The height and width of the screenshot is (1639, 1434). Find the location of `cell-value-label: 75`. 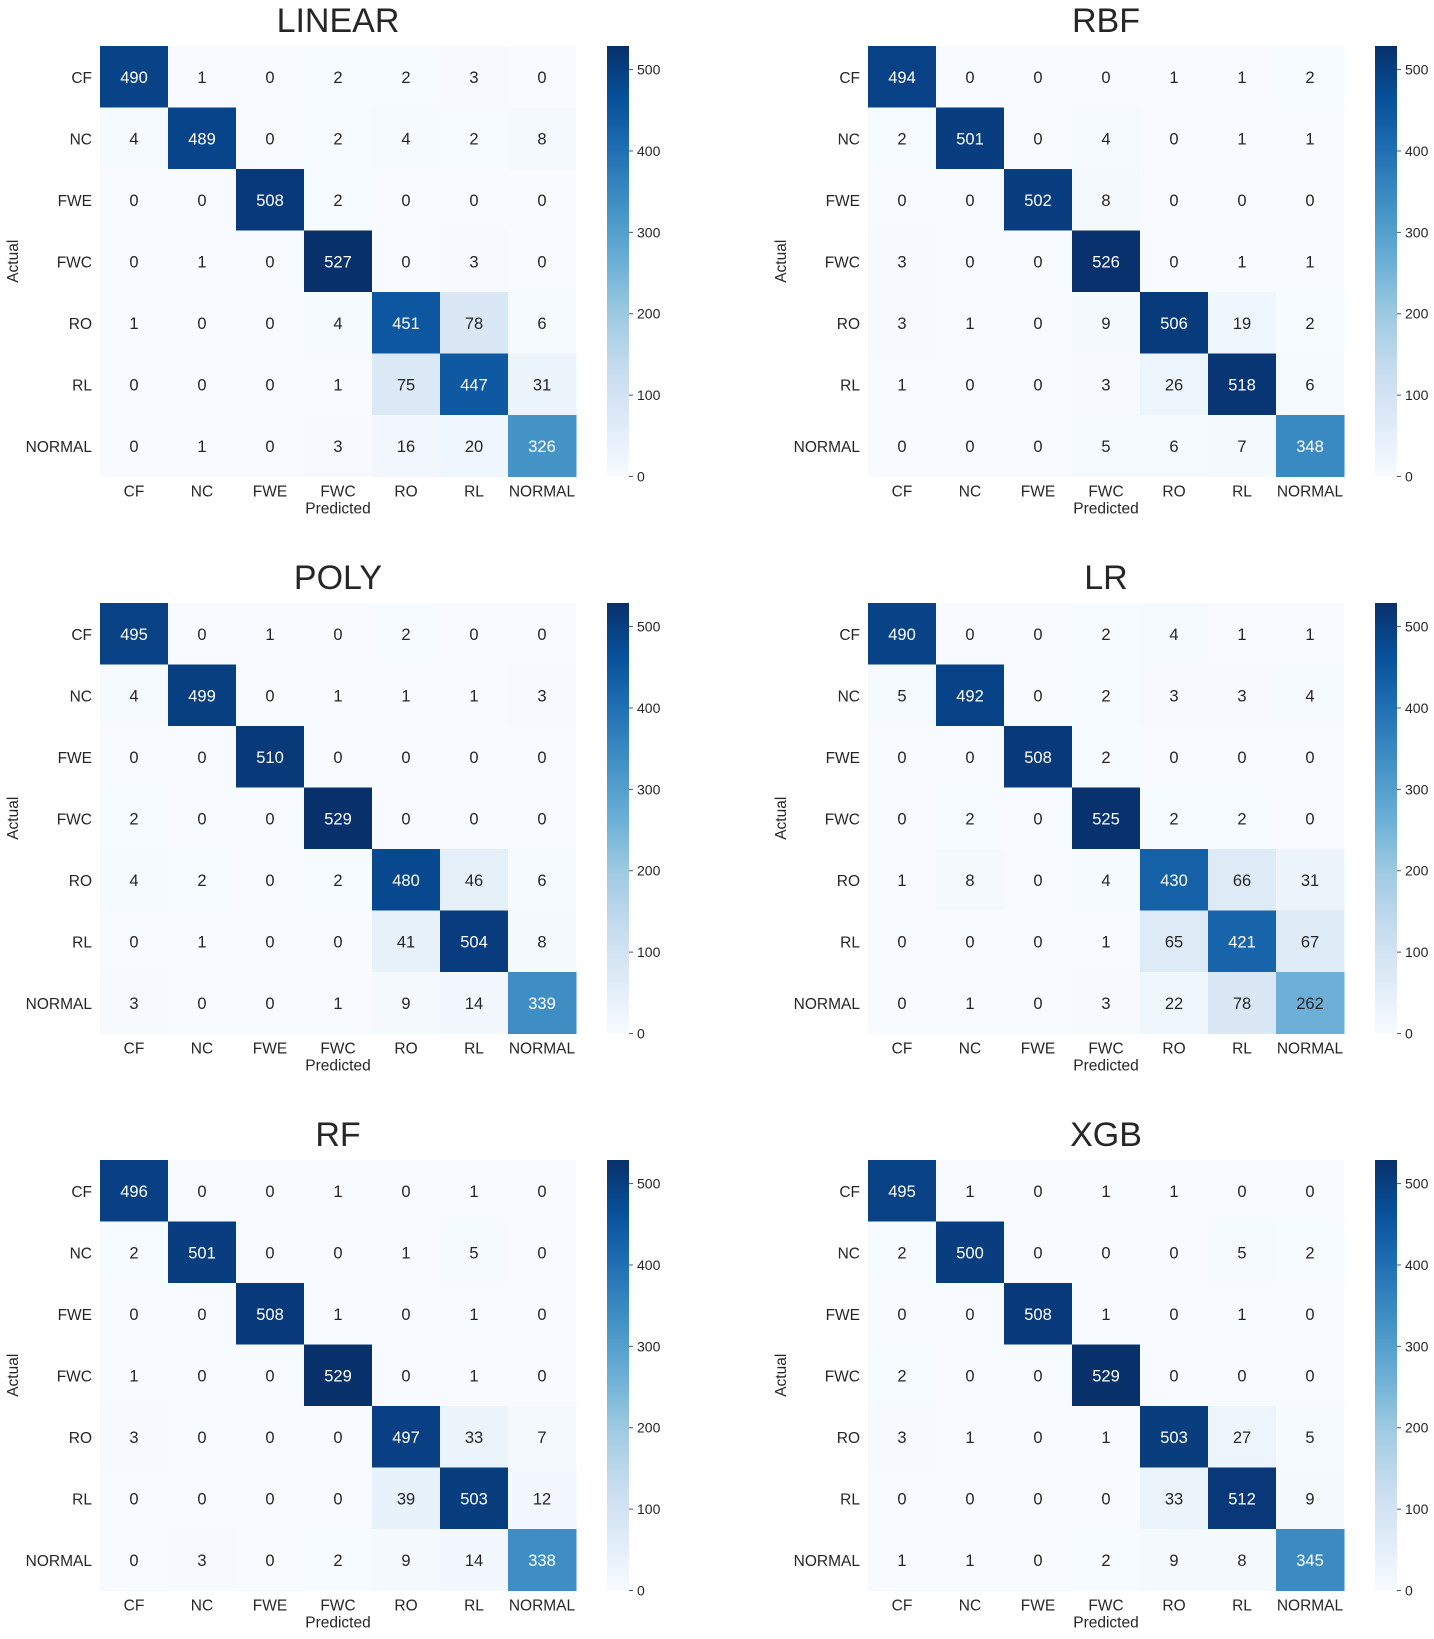

cell-value-label: 75 is located at coordinates (406, 385).